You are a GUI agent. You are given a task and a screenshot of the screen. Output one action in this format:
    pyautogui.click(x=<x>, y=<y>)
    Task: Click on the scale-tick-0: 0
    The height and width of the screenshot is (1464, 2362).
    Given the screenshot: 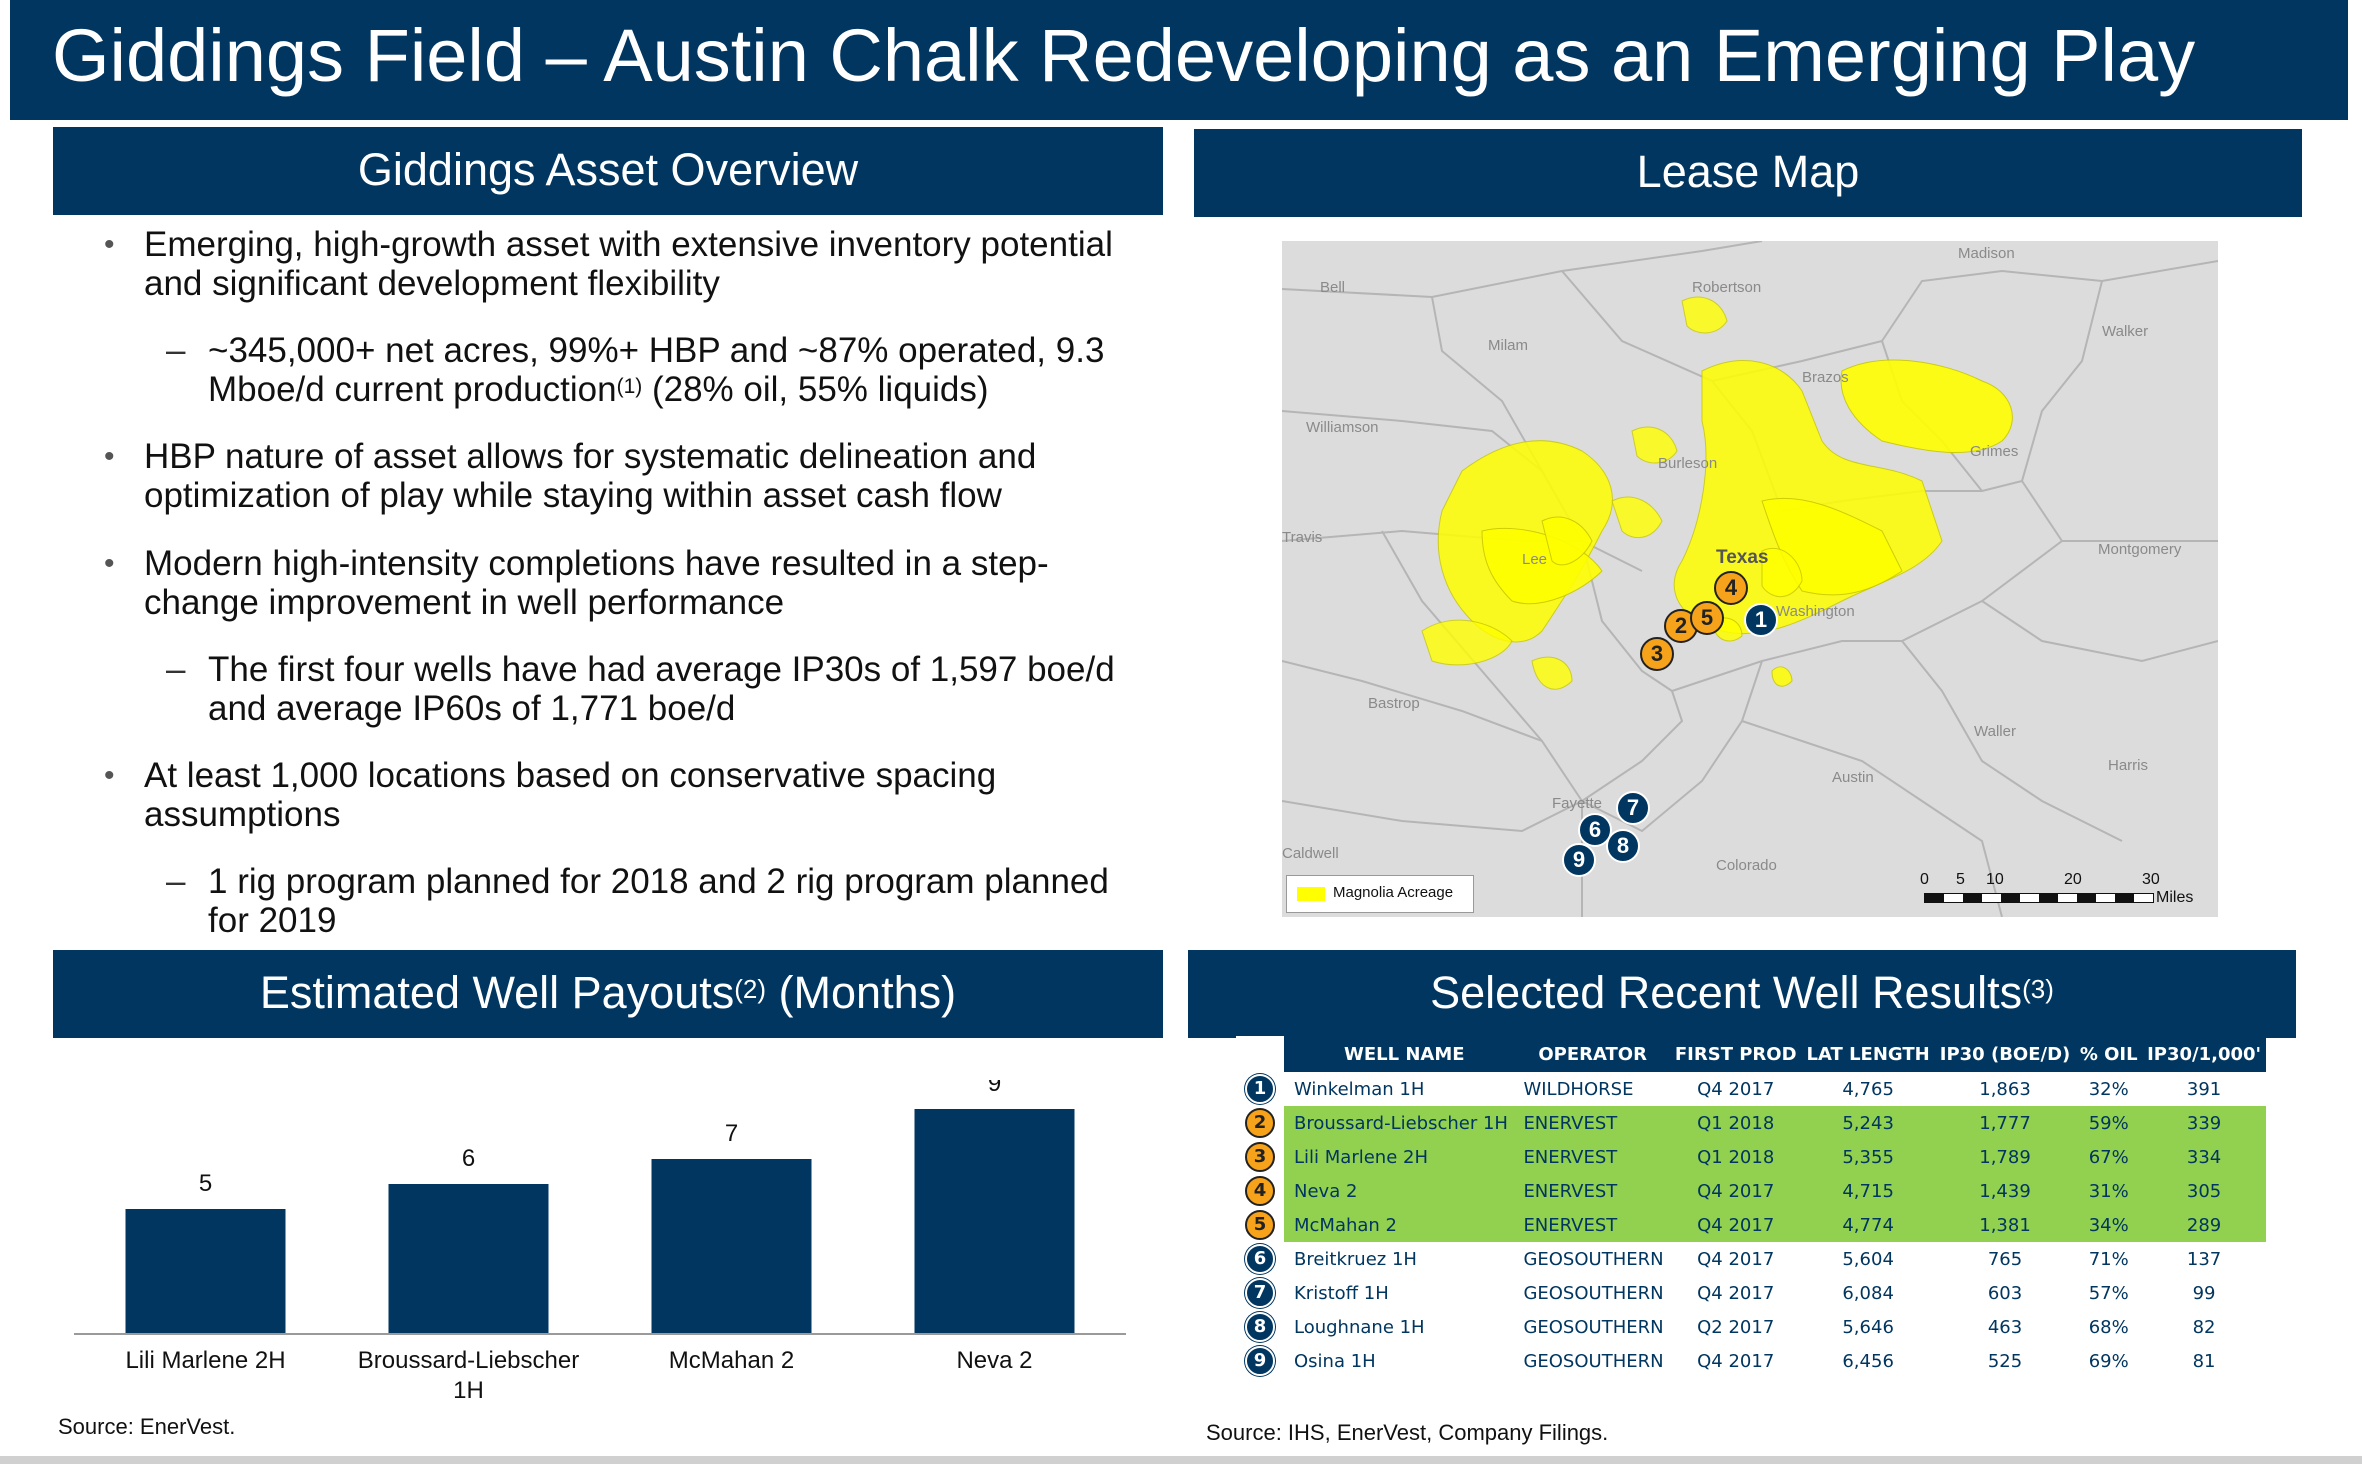 What is the action you would take?
    pyautogui.click(x=1924, y=879)
    